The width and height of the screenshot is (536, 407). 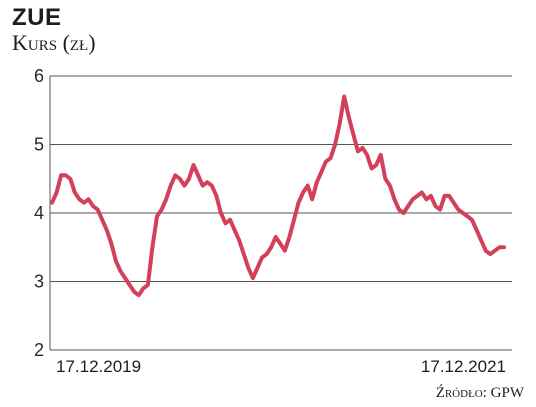 I want to click on source-note: Źródło: GPW, so click(x=479, y=393).